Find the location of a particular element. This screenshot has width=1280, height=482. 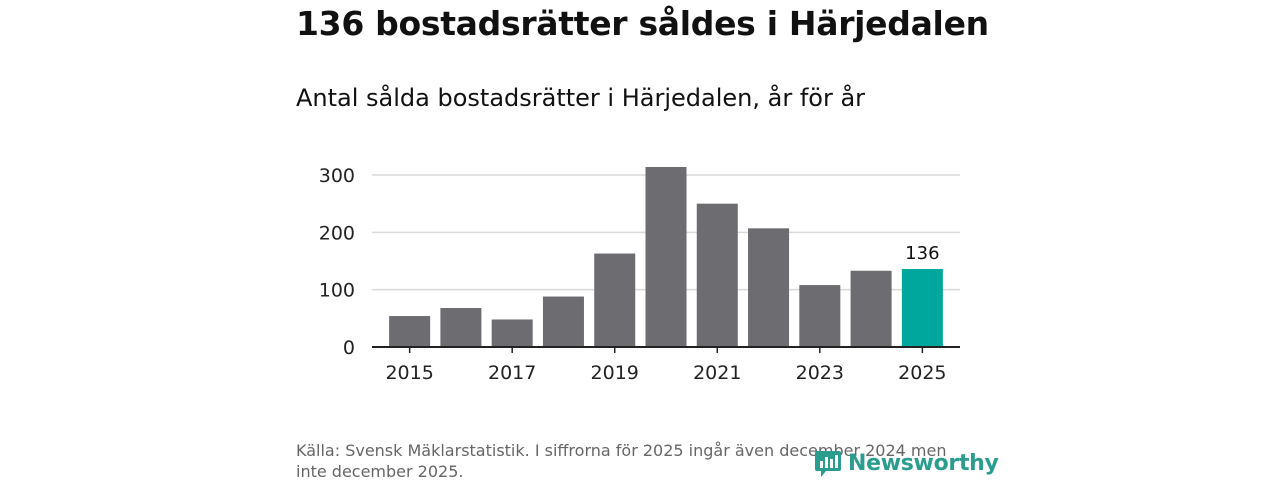

brand-name: Newsworthy is located at coordinates (923, 463).